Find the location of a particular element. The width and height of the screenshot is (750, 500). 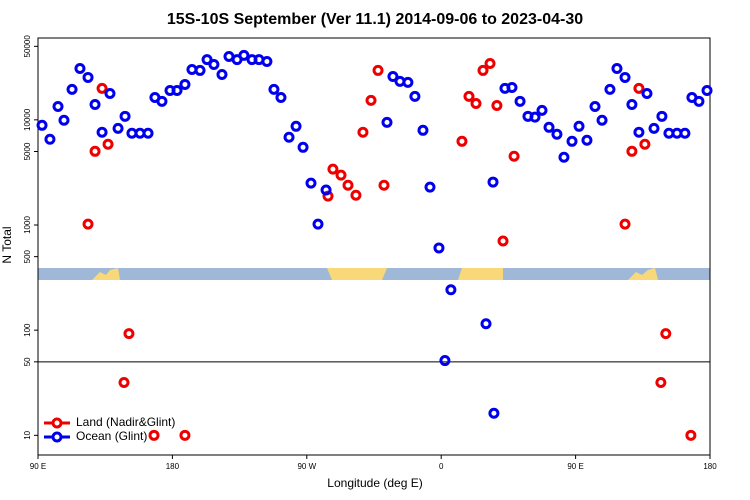

y-axis-label: N Total is located at coordinates (7, 244).